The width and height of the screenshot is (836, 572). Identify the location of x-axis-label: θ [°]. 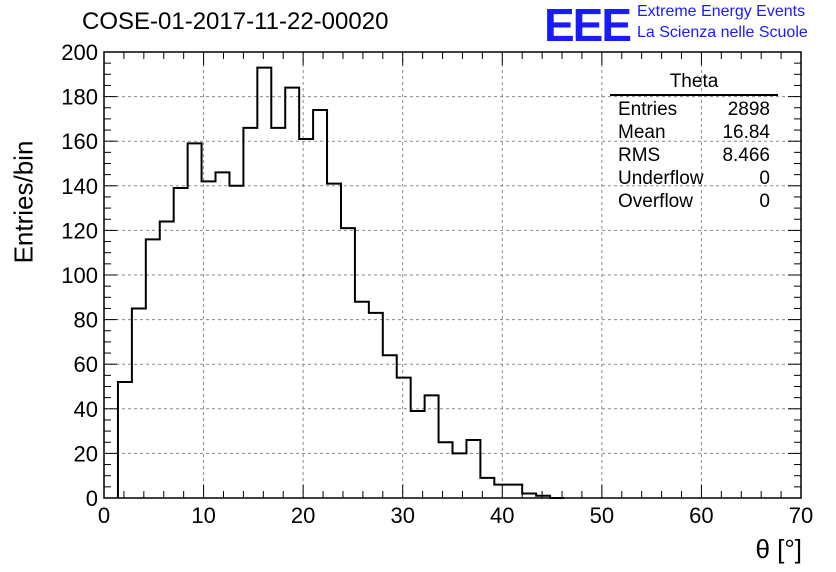
(778, 549).